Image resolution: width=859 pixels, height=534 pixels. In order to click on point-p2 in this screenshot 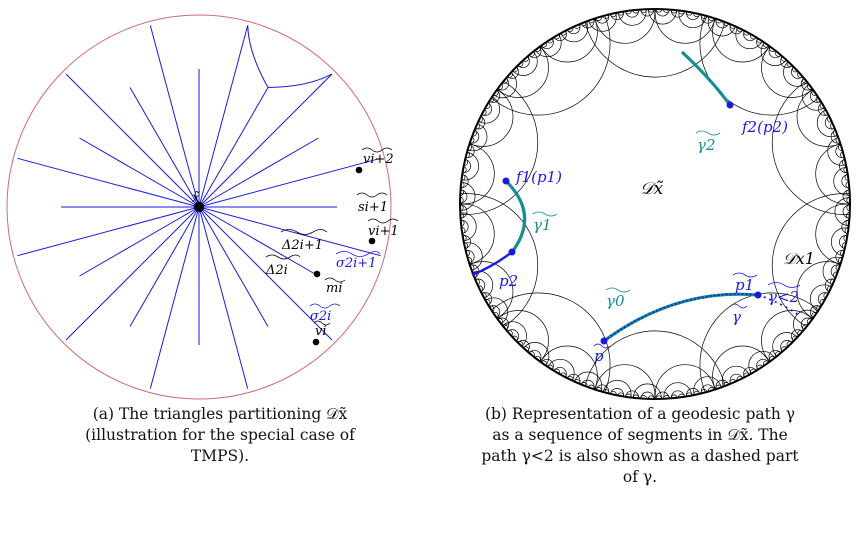, I will do `click(512, 252)`.